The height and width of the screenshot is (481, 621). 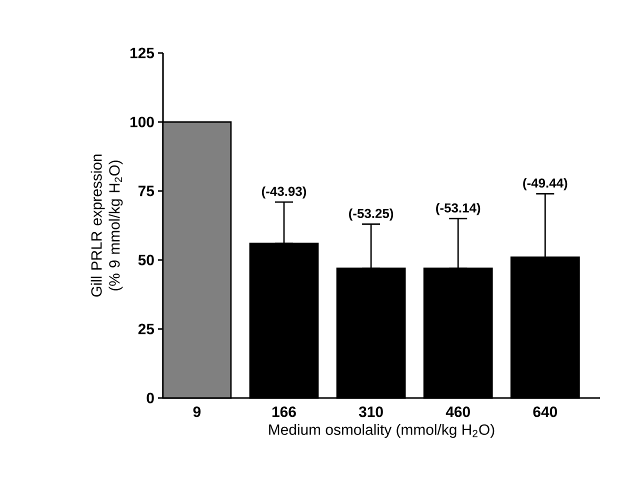 What do you see at coordinates (371, 214) in the screenshot?
I see `annotation: (-53.25)` at bounding box center [371, 214].